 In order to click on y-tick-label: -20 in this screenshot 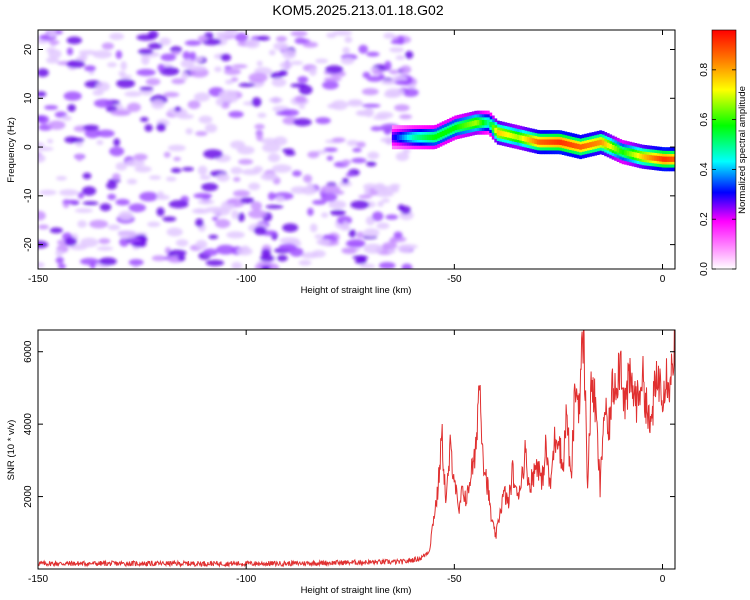, I will do `click(28, 244)`.